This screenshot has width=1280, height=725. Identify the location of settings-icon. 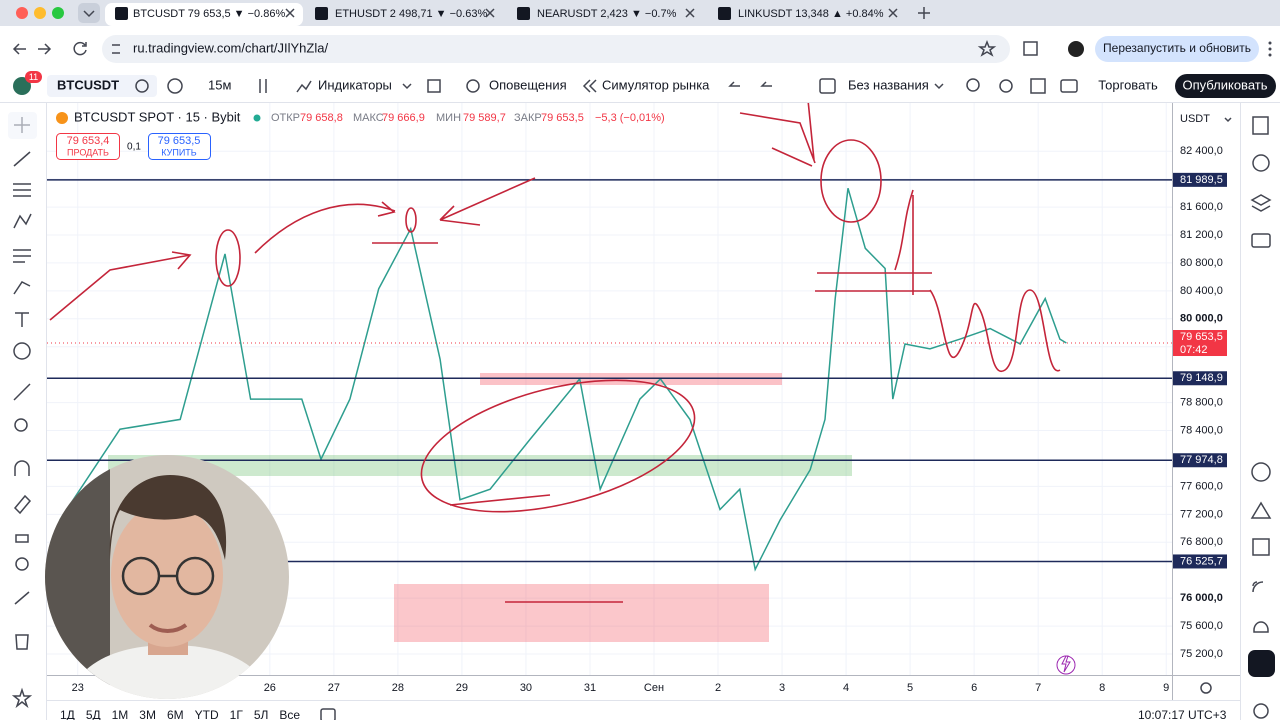
(1006, 86).